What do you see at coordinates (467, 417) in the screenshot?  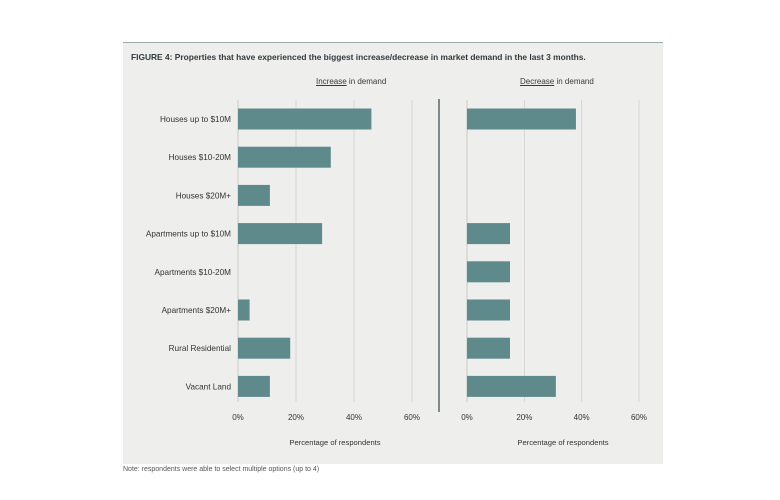 I see `decrease-tick-label: 0%` at bounding box center [467, 417].